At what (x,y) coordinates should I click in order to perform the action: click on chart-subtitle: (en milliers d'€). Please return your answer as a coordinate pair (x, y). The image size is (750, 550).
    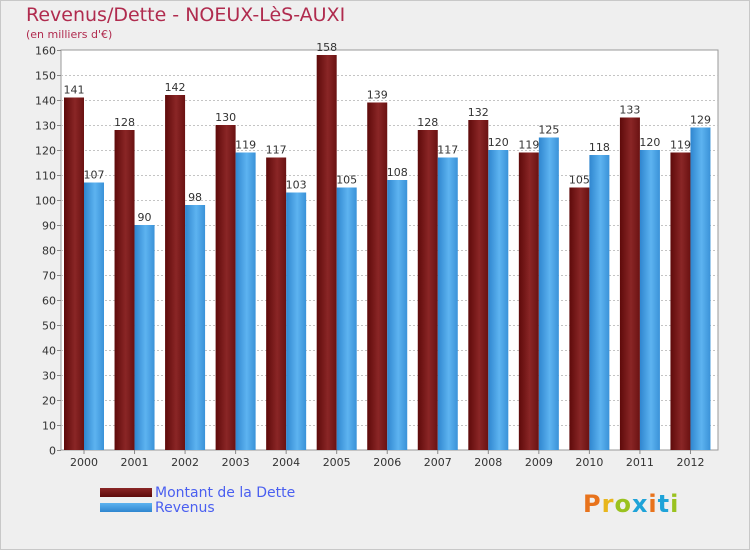
    Looking at the image, I should click on (69, 34).